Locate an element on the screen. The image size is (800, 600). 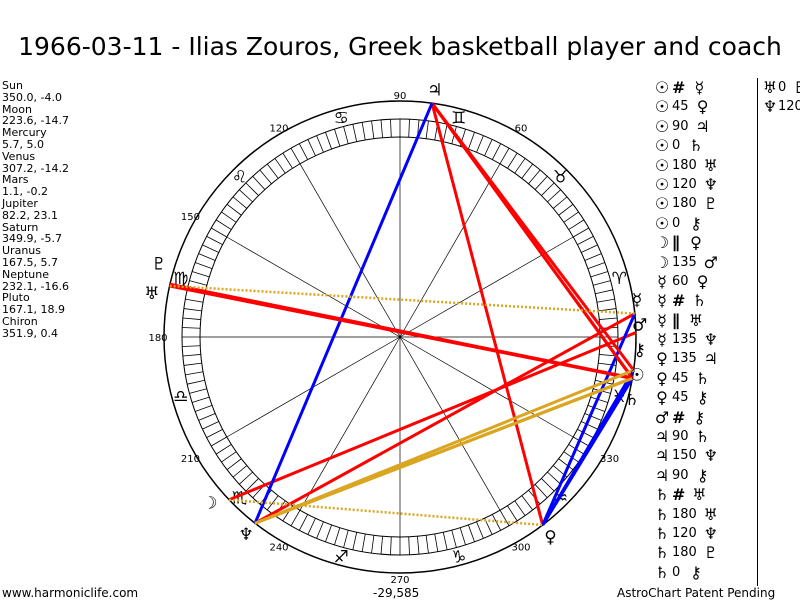
aspect-row: ♃ 90 ⚷ is located at coordinates (704, 475).